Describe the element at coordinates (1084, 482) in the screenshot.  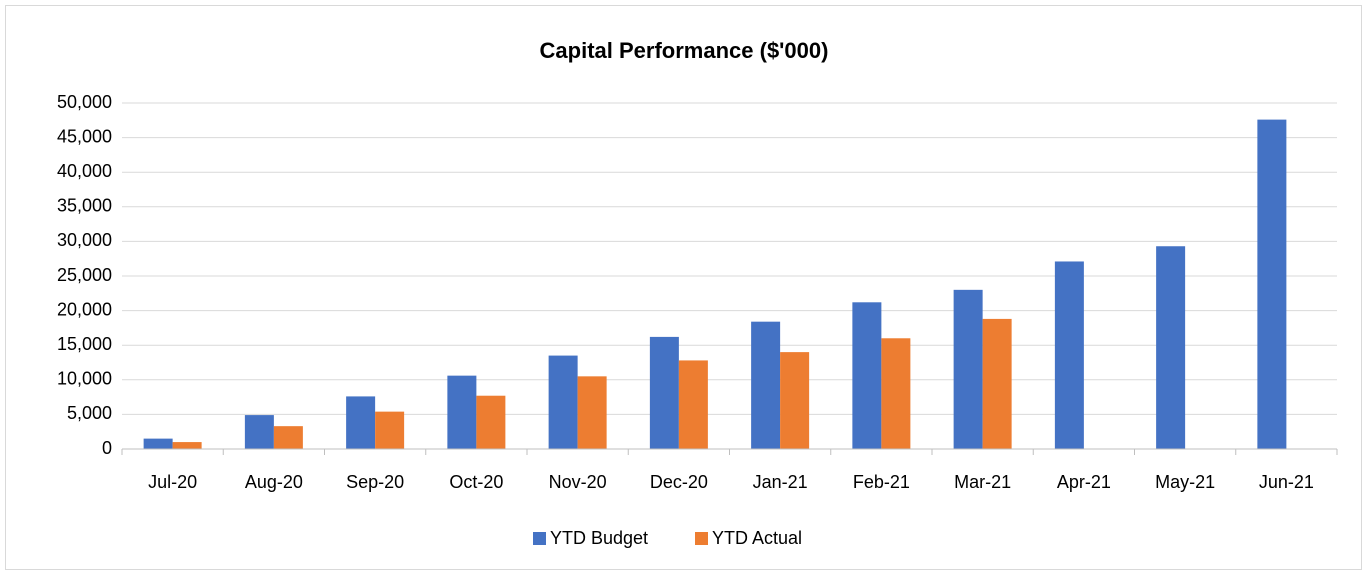
I see `x-tick-label: Apr-21` at that location.